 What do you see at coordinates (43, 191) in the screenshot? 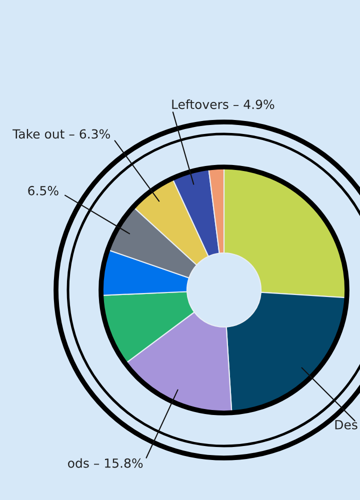
I see `data-label: 6.5%` at bounding box center [43, 191].